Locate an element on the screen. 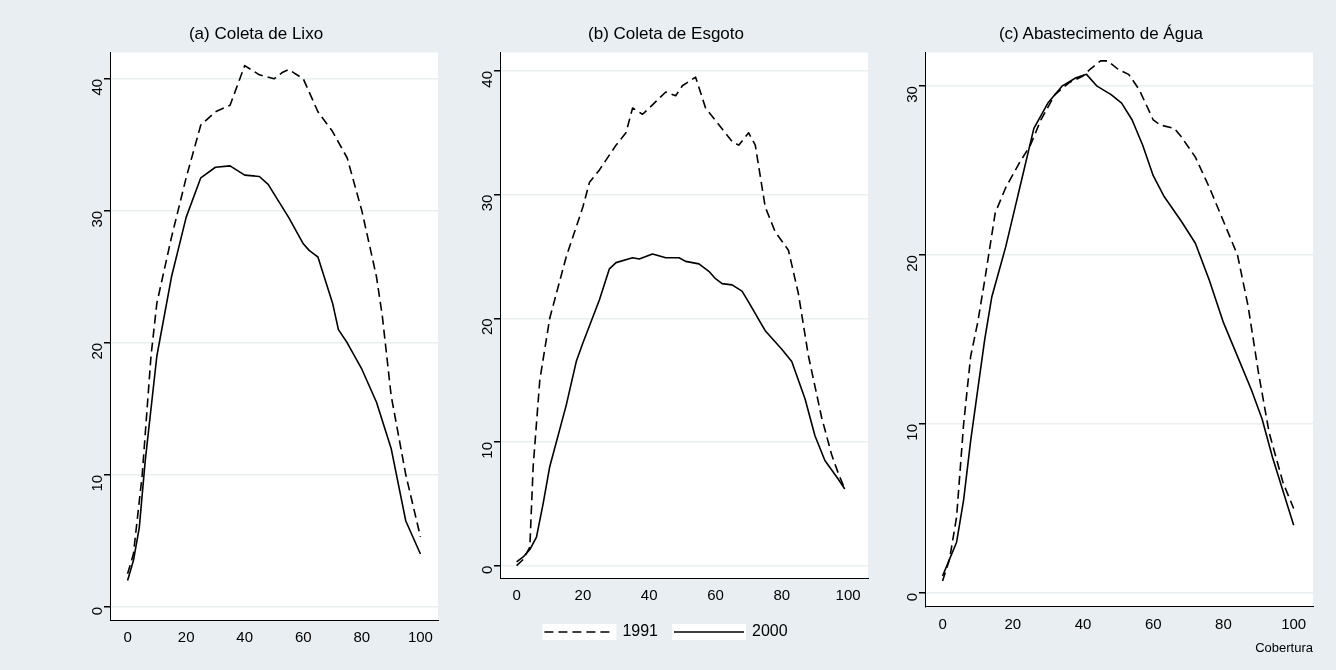 This screenshot has width=1336, height=670. legend-label: 2000 is located at coordinates (770, 631).